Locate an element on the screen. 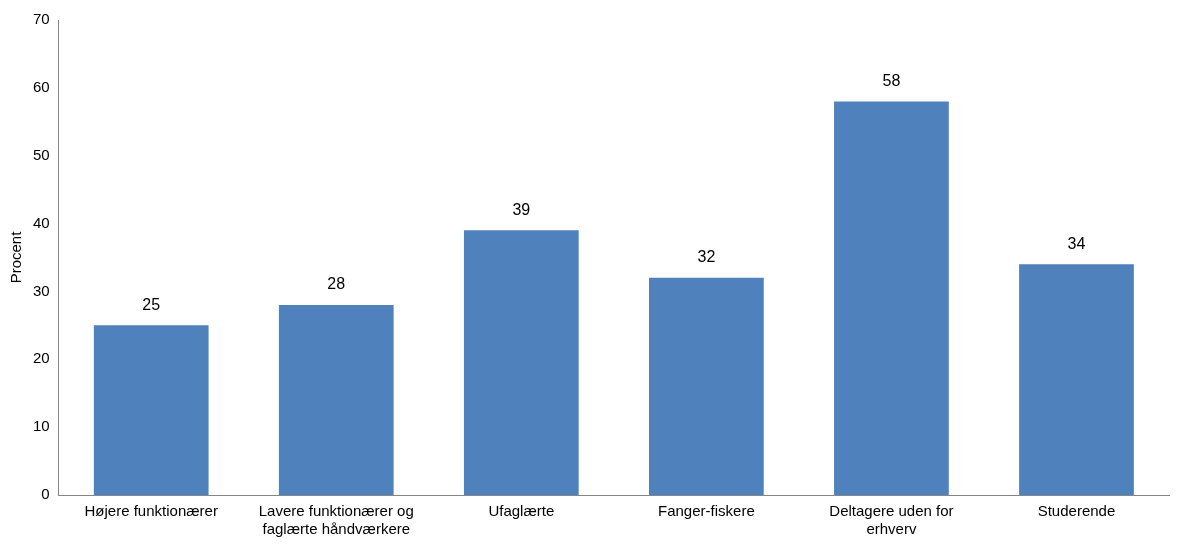 The image size is (1177, 547). data-label: 39 is located at coordinates (521, 209).